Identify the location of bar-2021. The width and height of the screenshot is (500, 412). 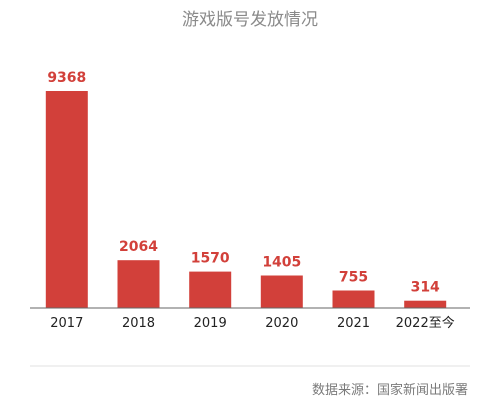
(353, 299).